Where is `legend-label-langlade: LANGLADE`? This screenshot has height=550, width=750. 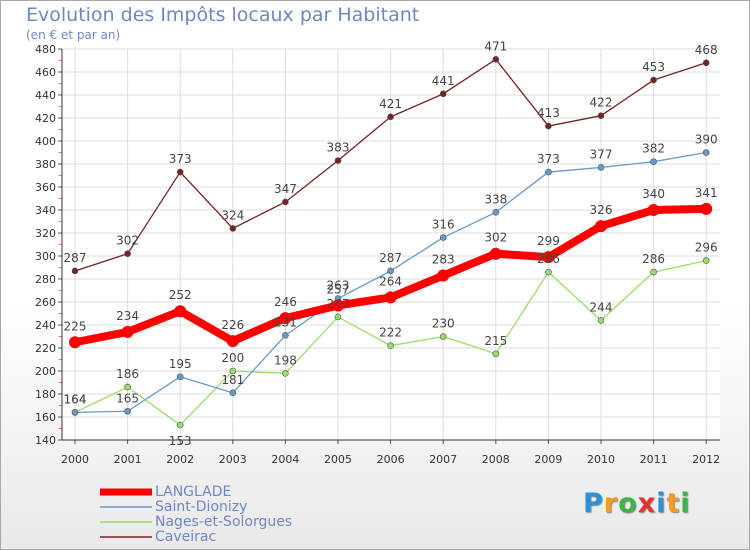 legend-label-langlade: LANGLADE is located at coordinates (193, 492).